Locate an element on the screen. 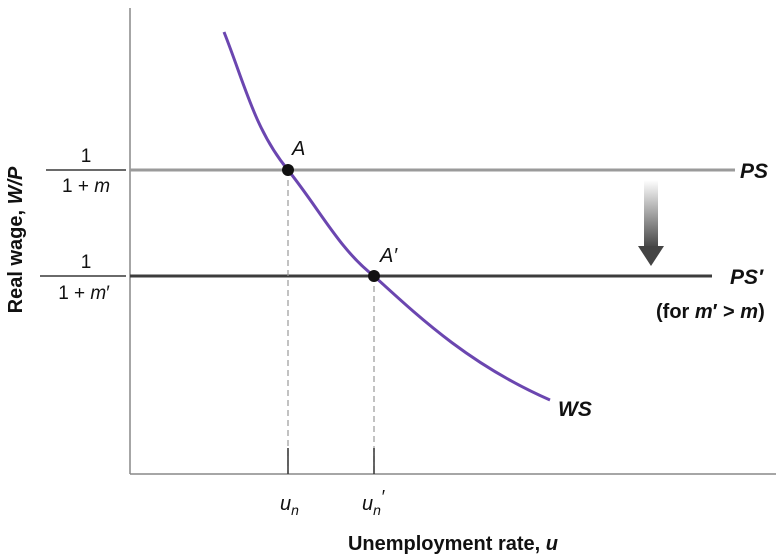  ps-label: PS is located at coordinates (754, 171).